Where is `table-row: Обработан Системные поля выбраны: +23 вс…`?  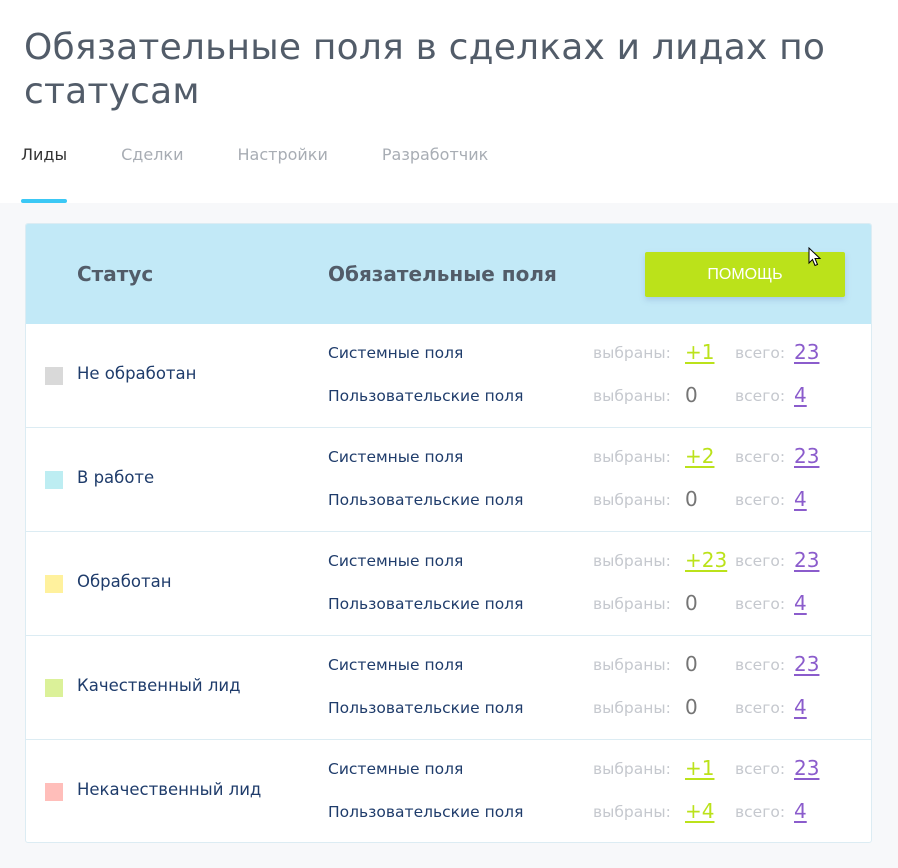 table-row: Обработан Системные поля выбраны: +23 вс… is located at coordinates (448, 584).